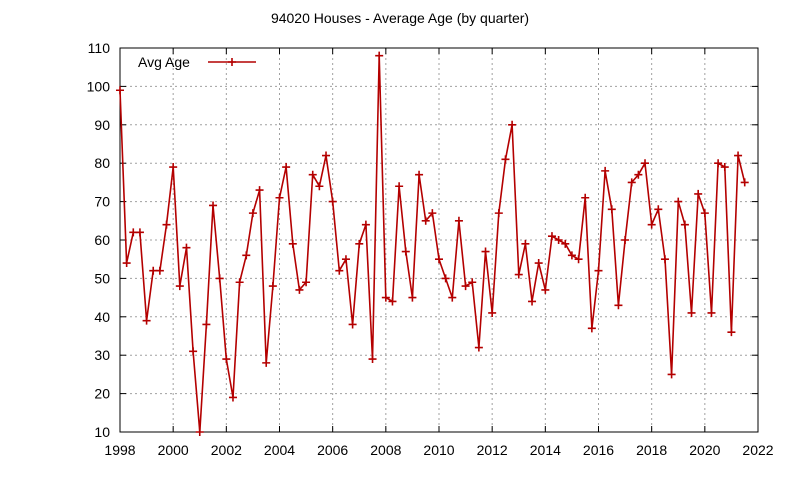 The height and width of the screenshot is (480, 800). Describe the element at coordinates (102, 278) in the screenshot. I see `y-tick-label: 50` at that location.